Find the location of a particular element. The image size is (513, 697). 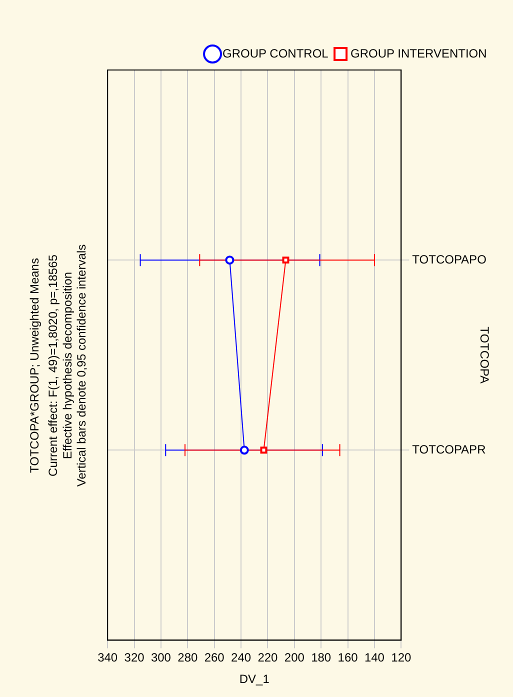

x-tick-label: 160 is located at coordinates (348, 657).